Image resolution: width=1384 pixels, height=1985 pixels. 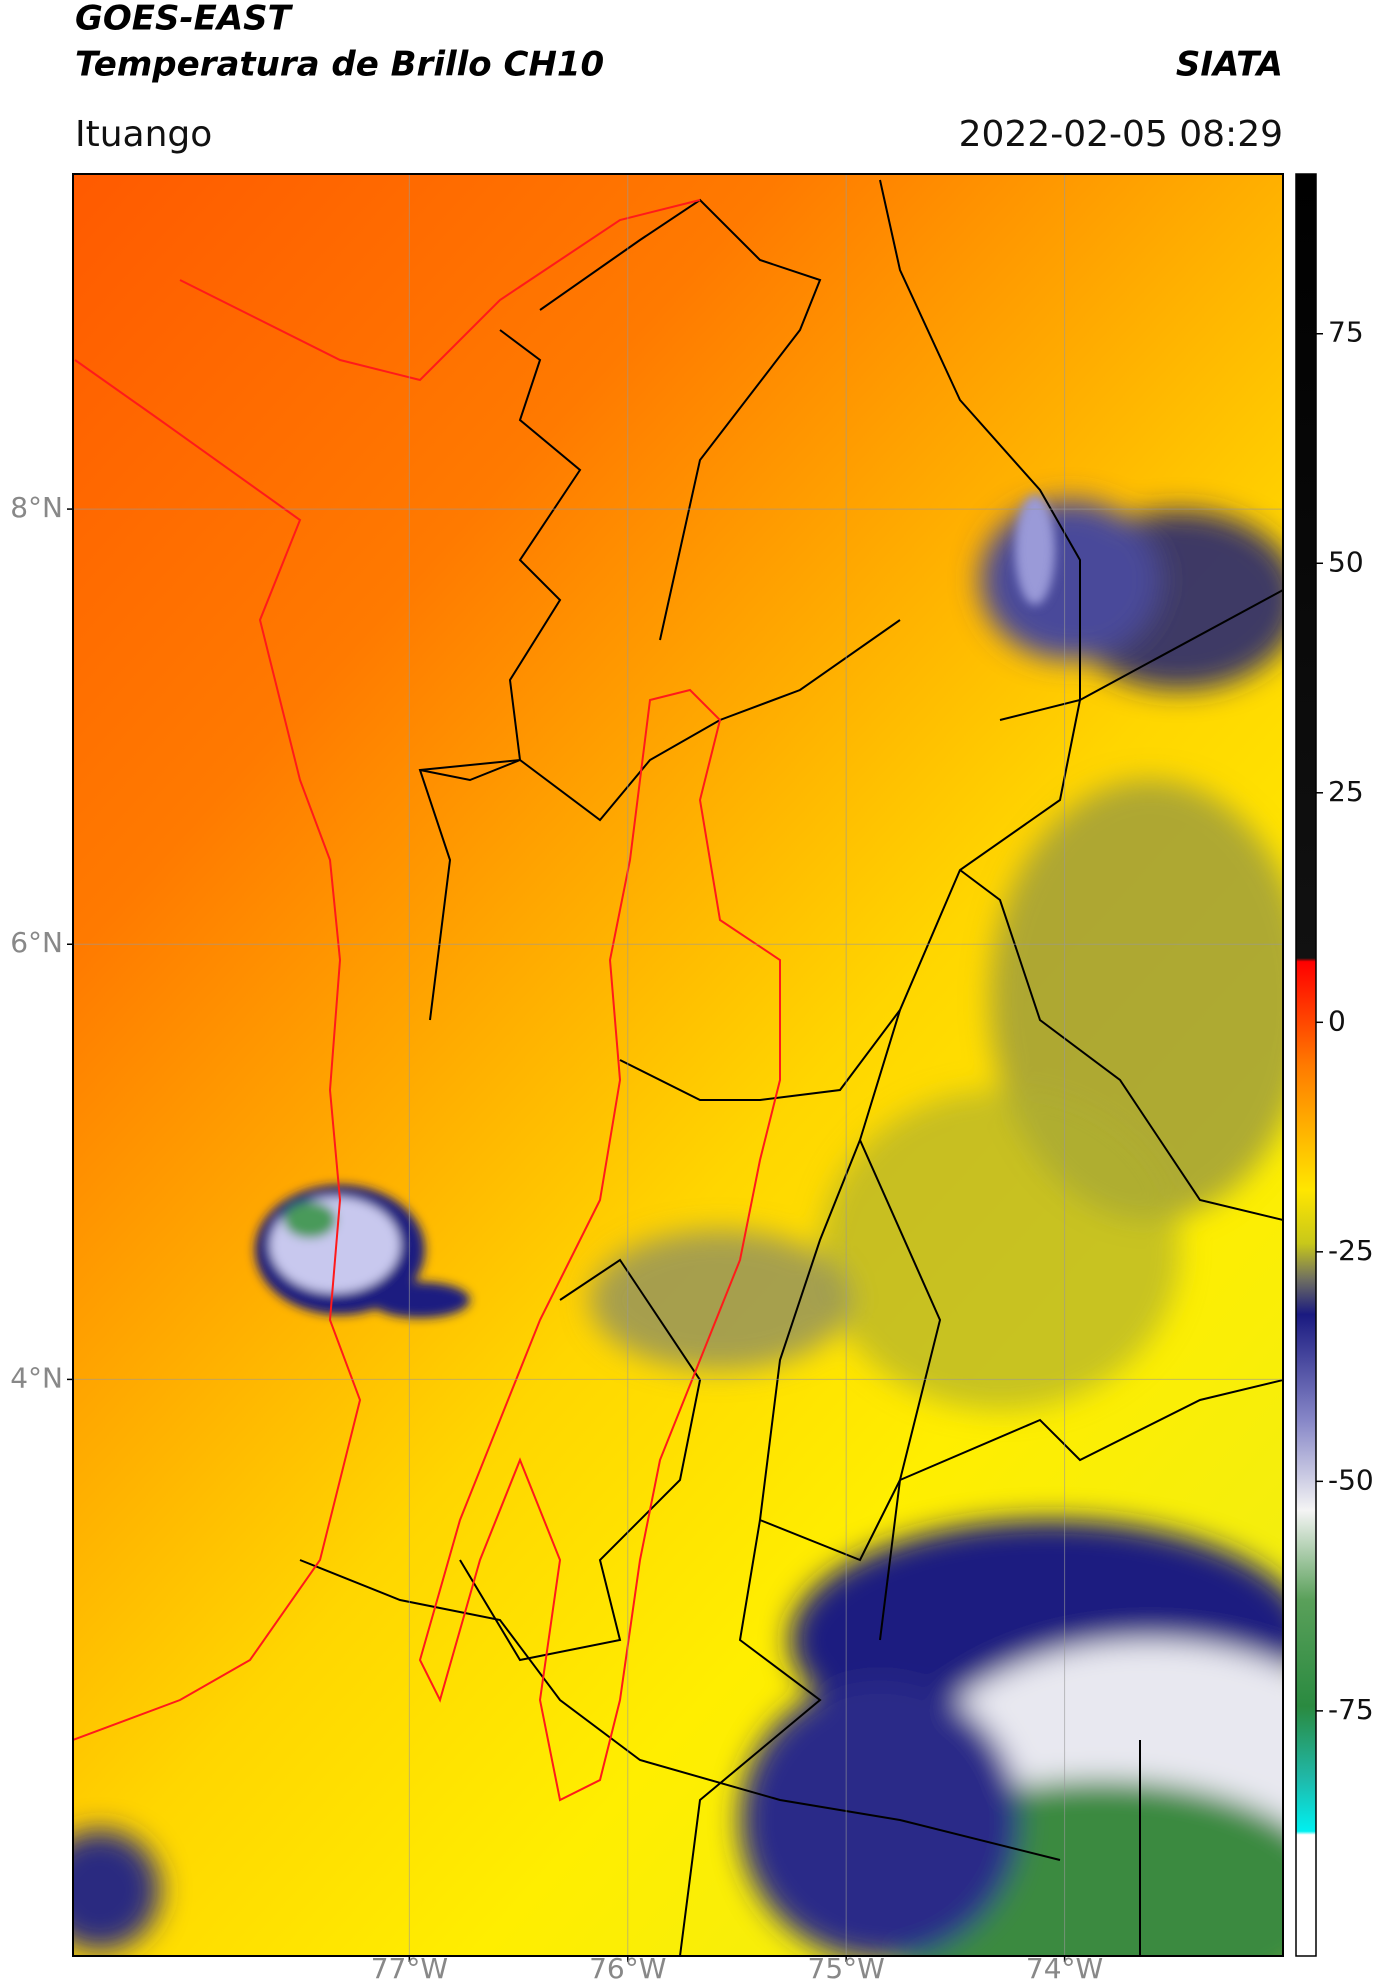 What do you see at coordinates (1346, 561) in the screenshot?
I see `colorbar-tick-label: 50` at bounding box center [1346, 561].